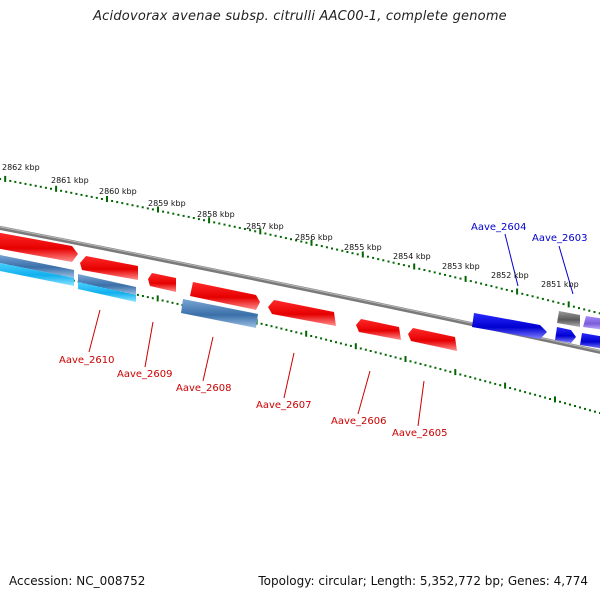 The width and height of the screenshot is (600, 600). Describe the element at coordinates (412, 256) in the screenshot. I see `scale-label: 2854 kbp` at that location.